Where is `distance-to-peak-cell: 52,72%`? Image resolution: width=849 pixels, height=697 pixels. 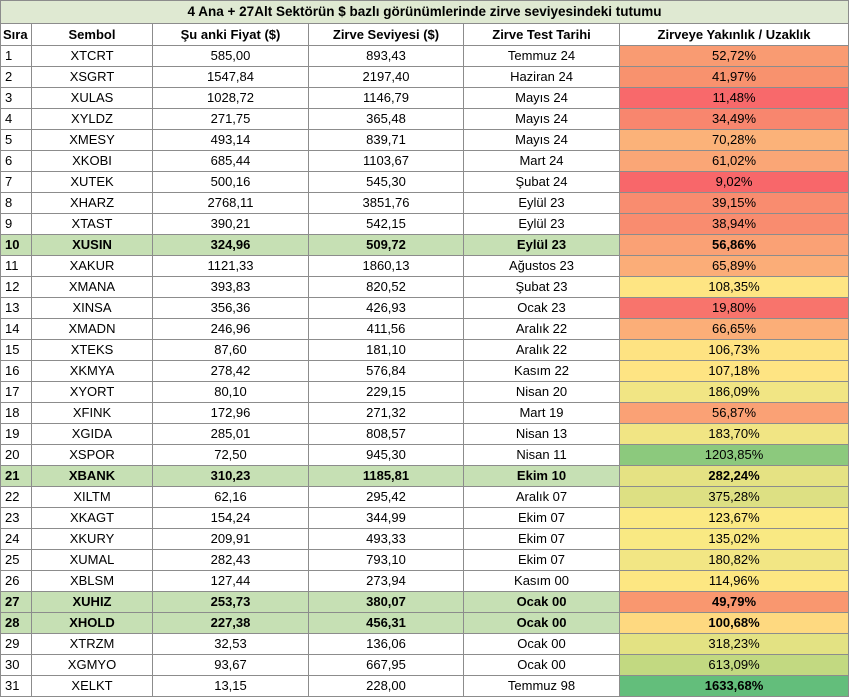 distance-to-peak-cell: 52,72% is located at coordinates (733, 56).